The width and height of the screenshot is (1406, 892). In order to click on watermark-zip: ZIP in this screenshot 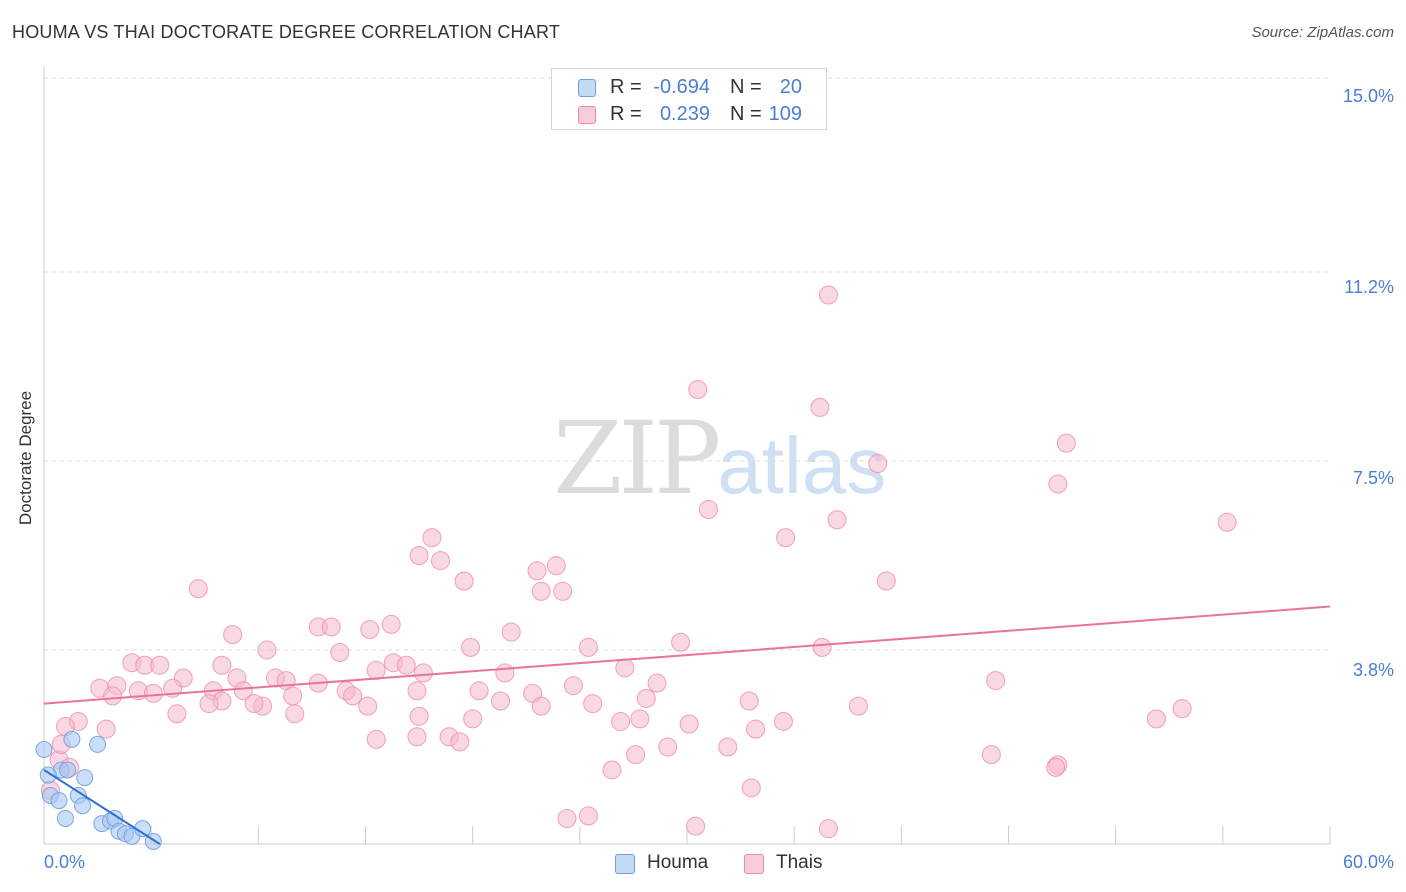, I will do `click(637, 458)`.